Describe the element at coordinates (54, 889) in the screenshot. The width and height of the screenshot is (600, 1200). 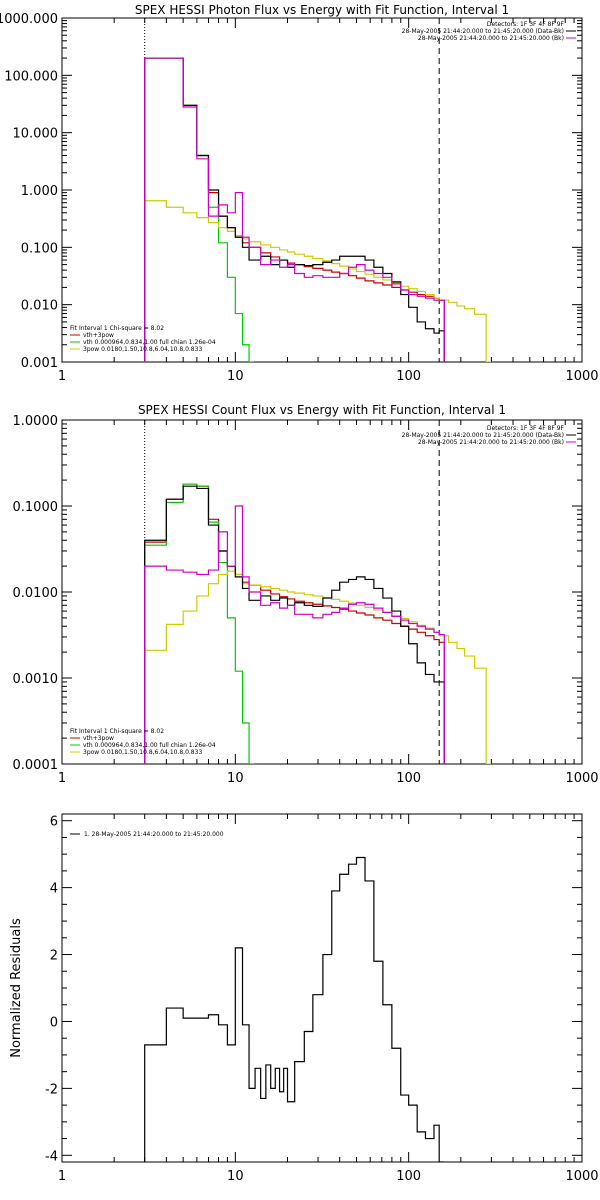
I see `y-tick-label: 4` at that location.